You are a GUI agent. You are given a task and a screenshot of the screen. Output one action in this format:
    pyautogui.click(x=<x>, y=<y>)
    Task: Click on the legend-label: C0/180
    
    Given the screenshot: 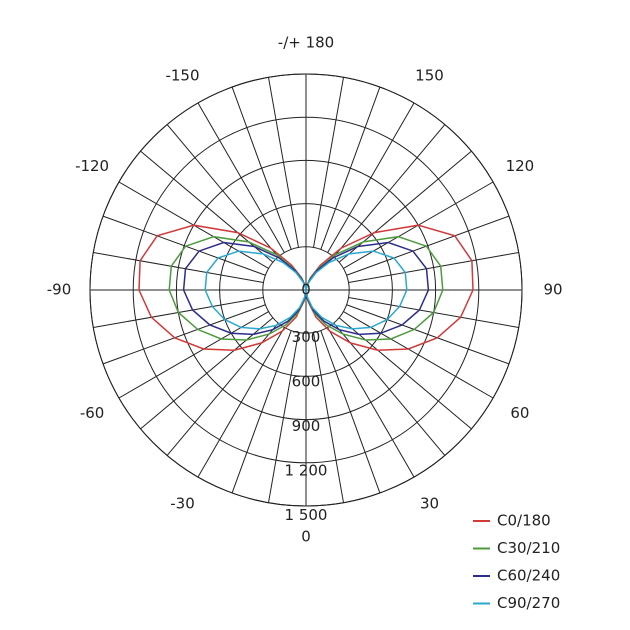 What is the action you would take?
    pyautogui.click(x=524, y=521)
    